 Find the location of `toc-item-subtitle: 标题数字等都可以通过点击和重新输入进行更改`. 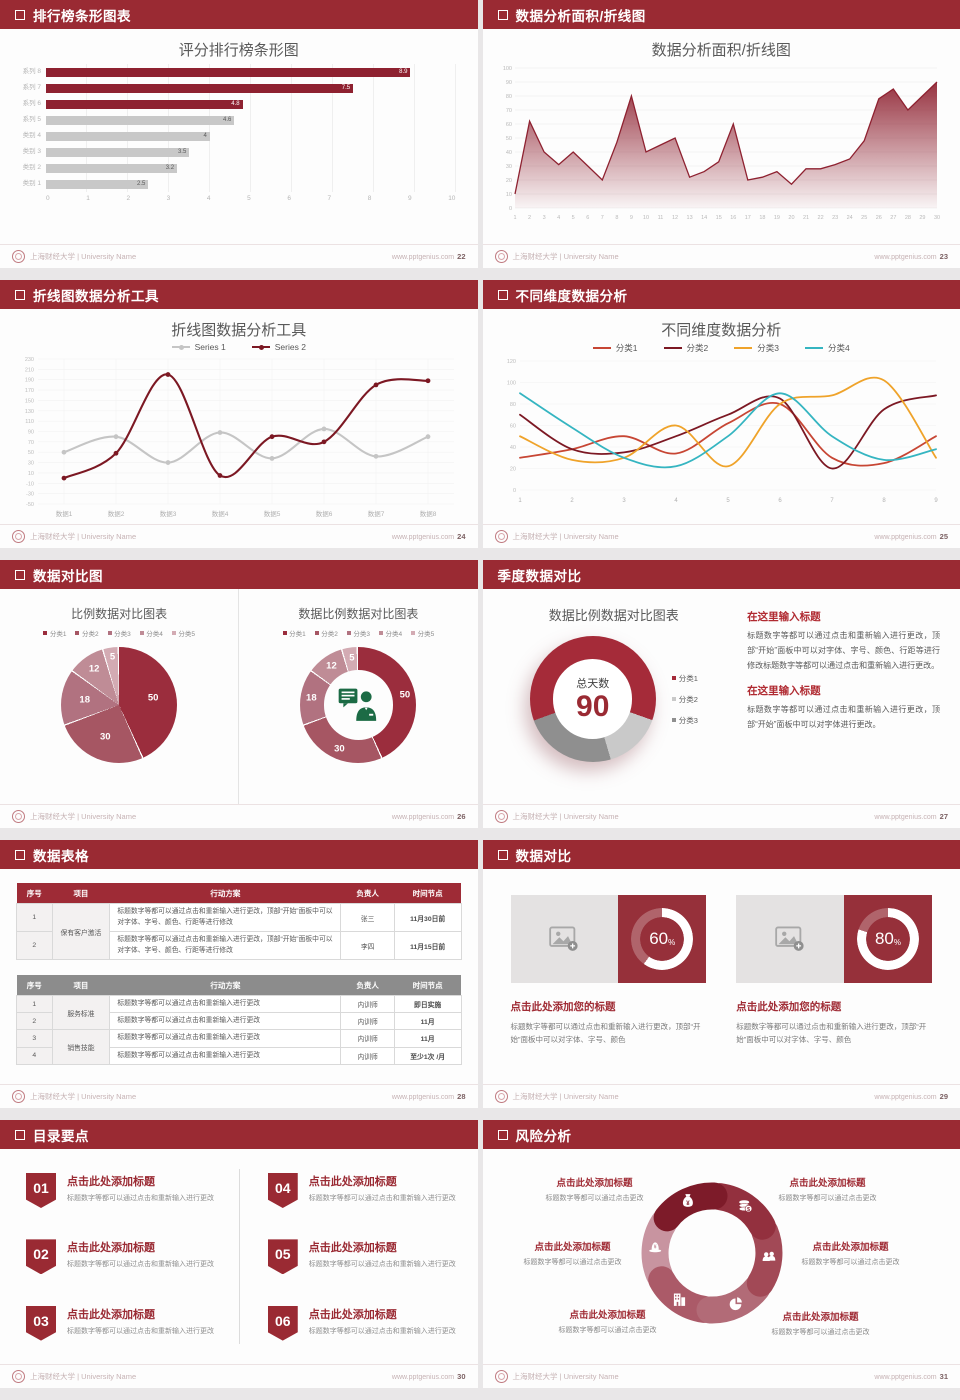

toc-item-subtitle: 标题数字等都可以通过点击和重新输入进行更改 is located at coordinates (382, 1198).